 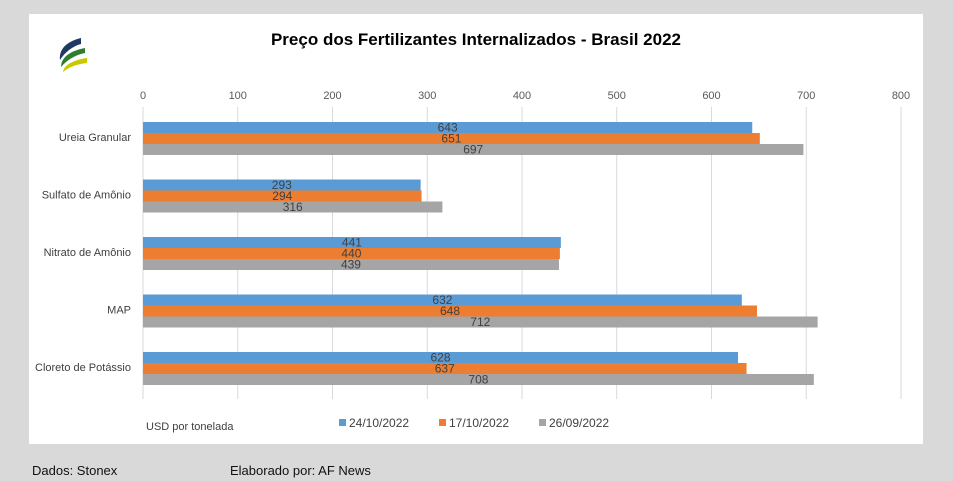 I want to click on data-label: 316, so click(x=293, y=207).